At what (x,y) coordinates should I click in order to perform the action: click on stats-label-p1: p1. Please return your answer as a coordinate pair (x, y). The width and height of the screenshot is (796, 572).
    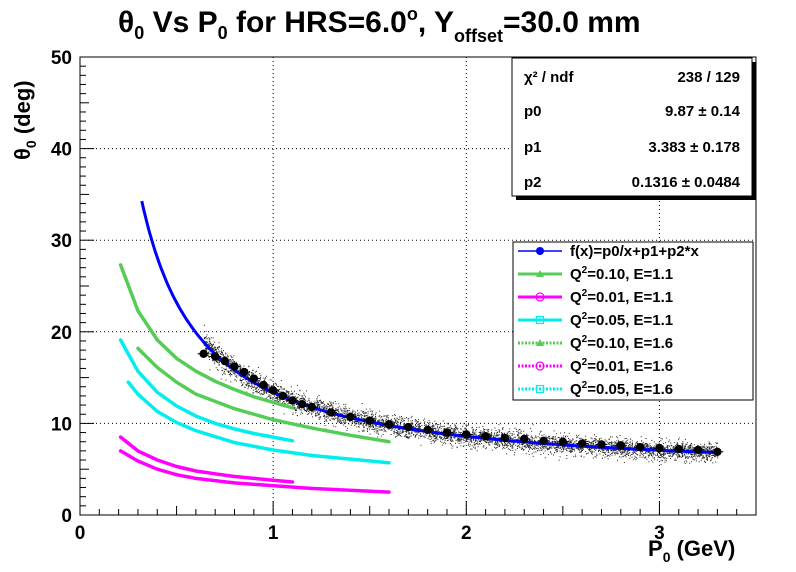
    Looking at the image, I should click on (533, 147).